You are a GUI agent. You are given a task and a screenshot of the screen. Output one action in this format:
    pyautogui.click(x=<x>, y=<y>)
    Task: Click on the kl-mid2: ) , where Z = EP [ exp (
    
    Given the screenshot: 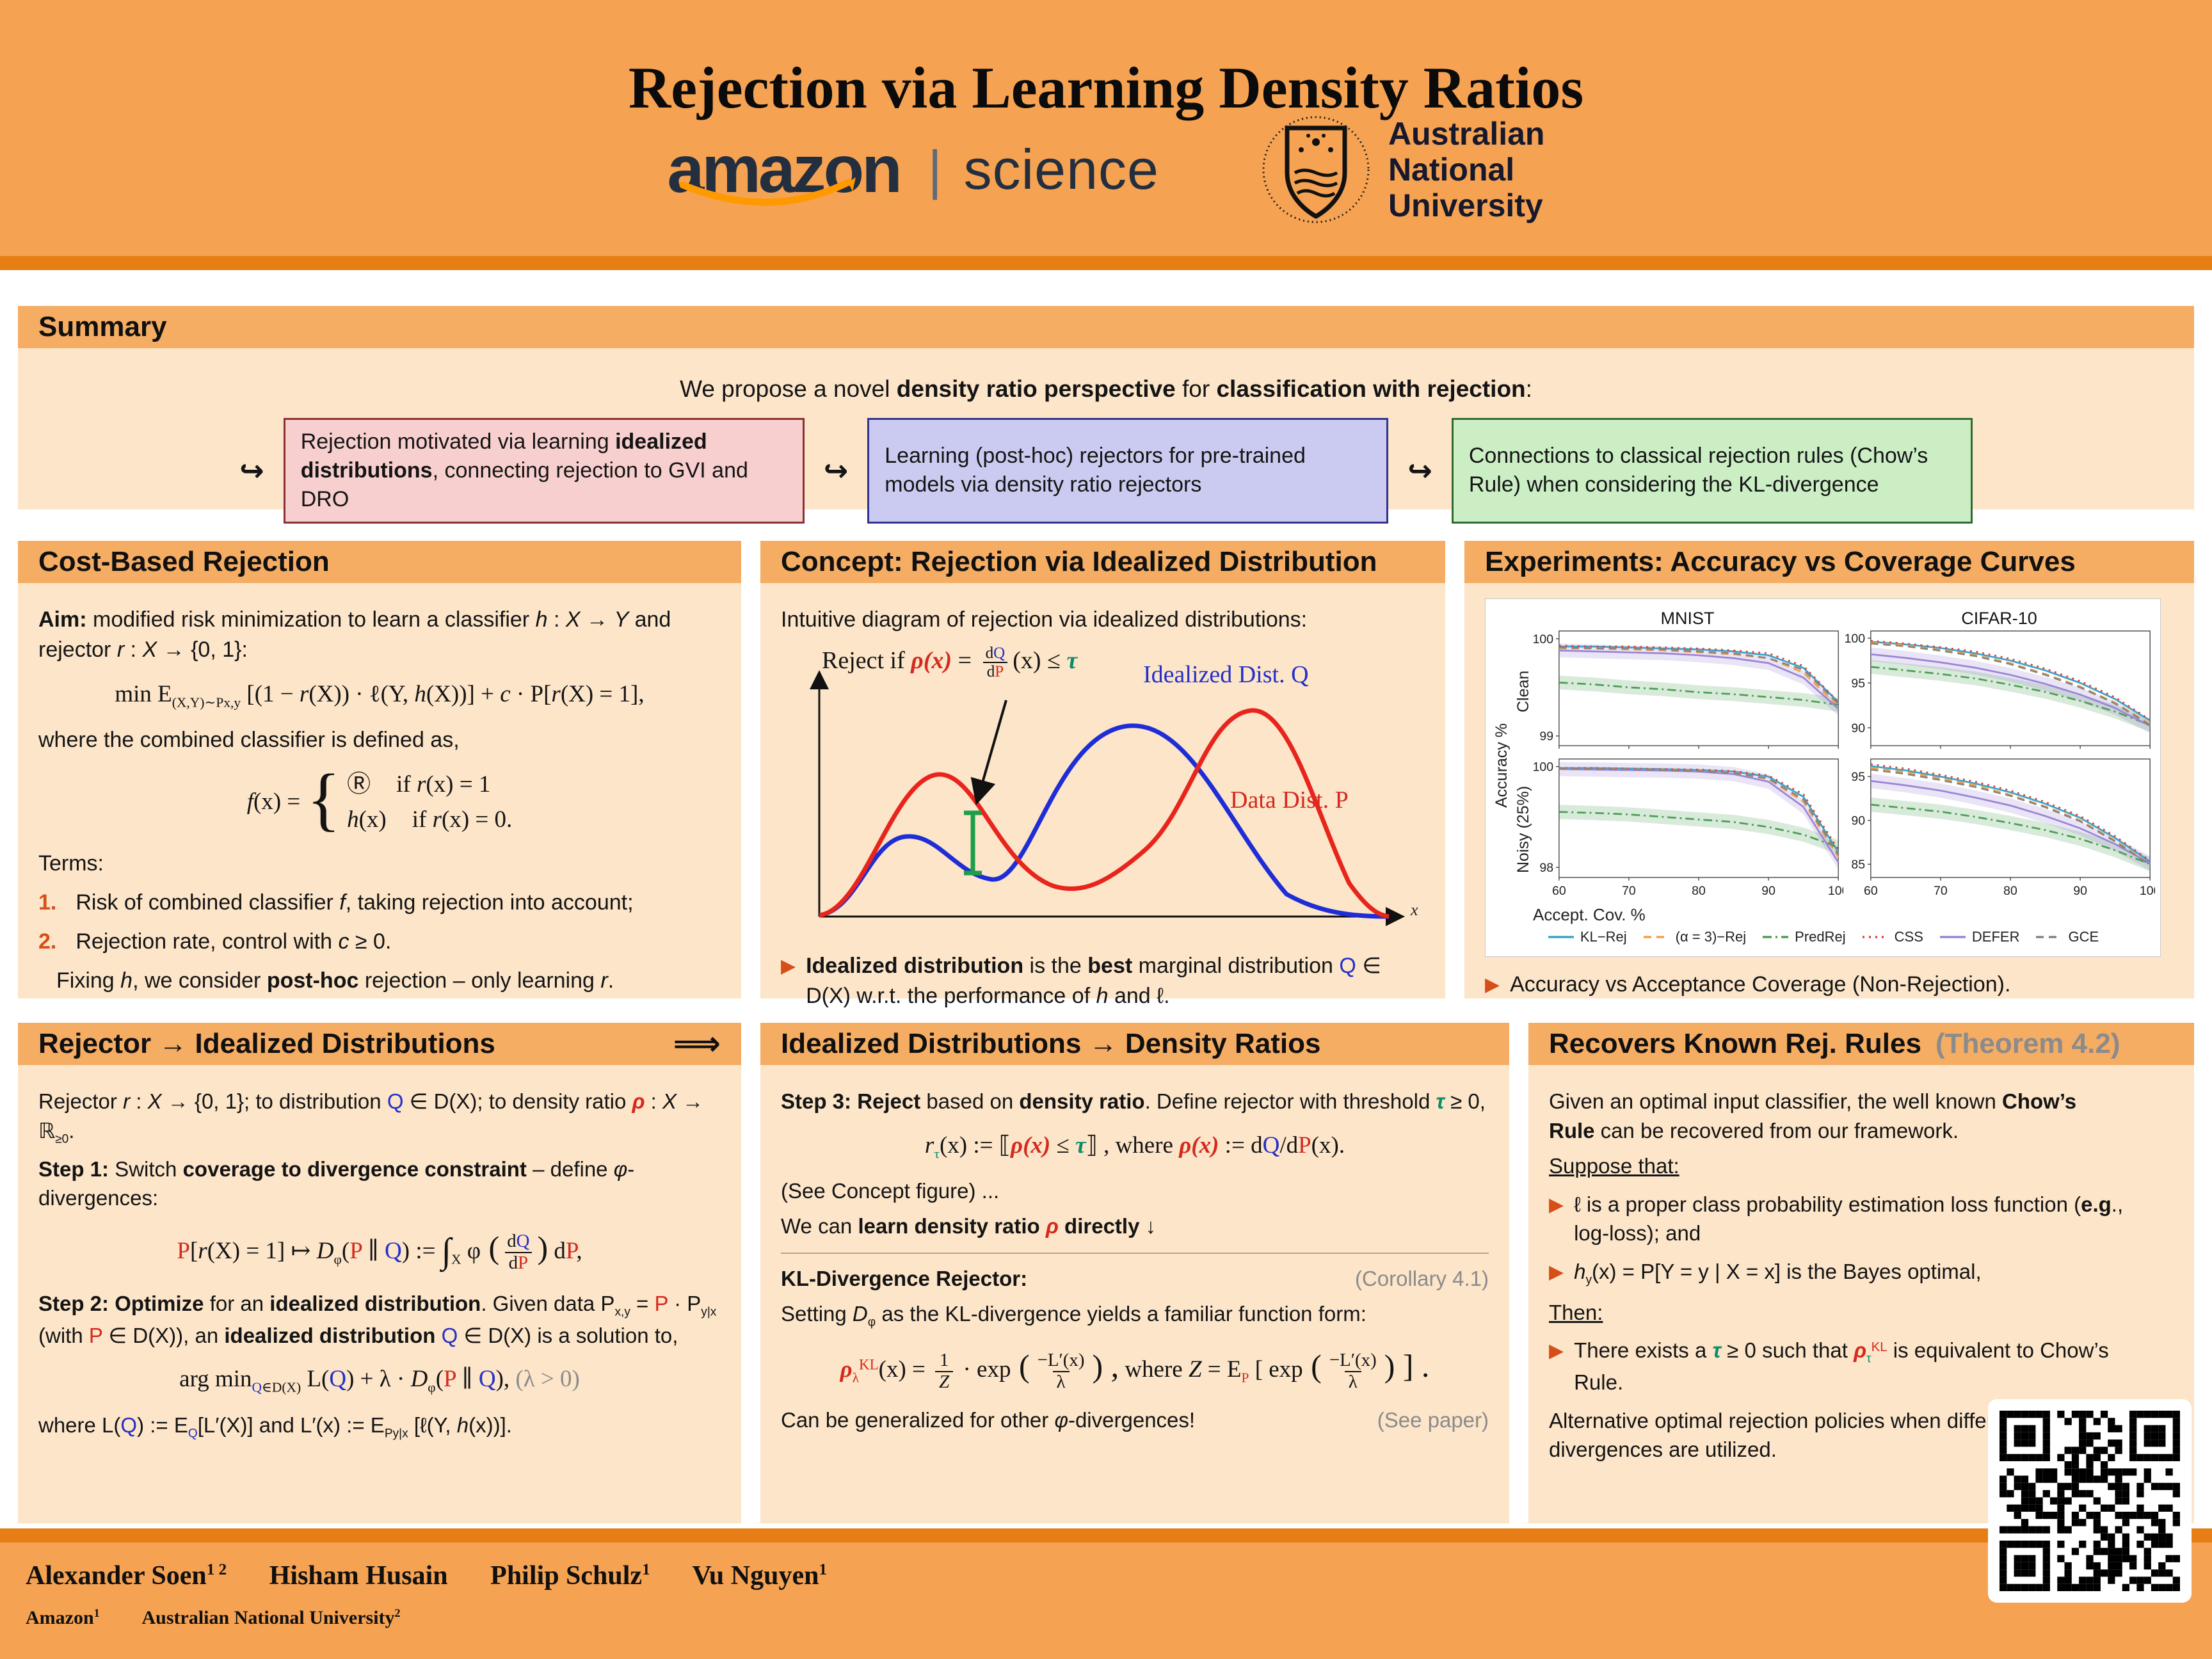 What is the action you would take?
    pyautogui.click(x=1207, y=1367)
    